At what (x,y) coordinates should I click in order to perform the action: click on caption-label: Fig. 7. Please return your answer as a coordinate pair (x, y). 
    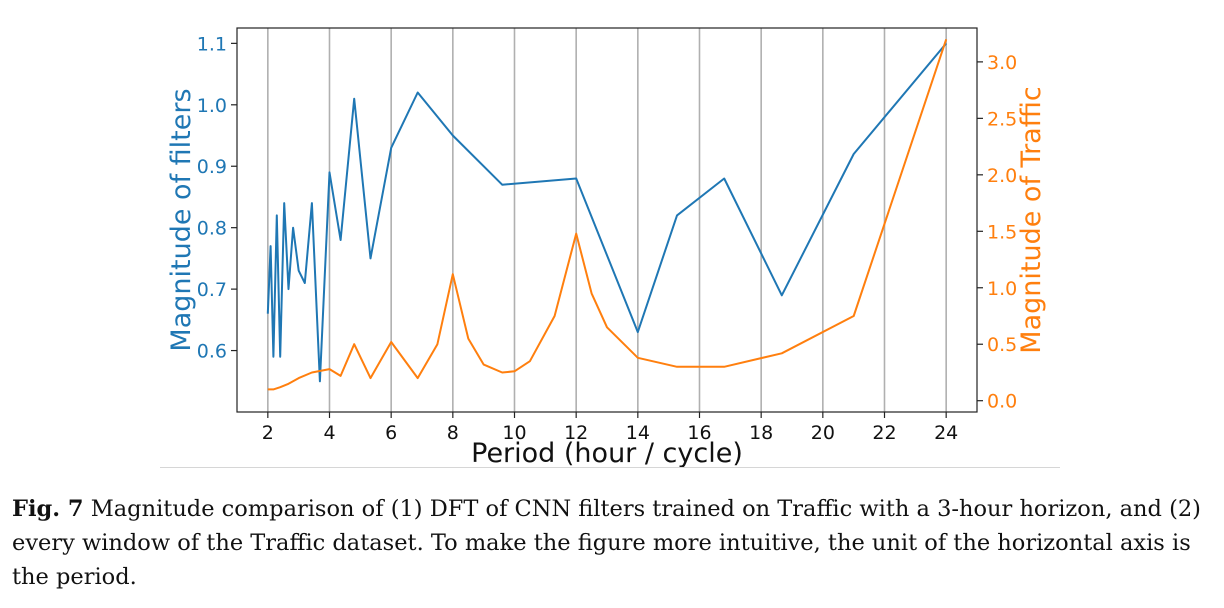
    Looking at the image, I should click on (48, 509).